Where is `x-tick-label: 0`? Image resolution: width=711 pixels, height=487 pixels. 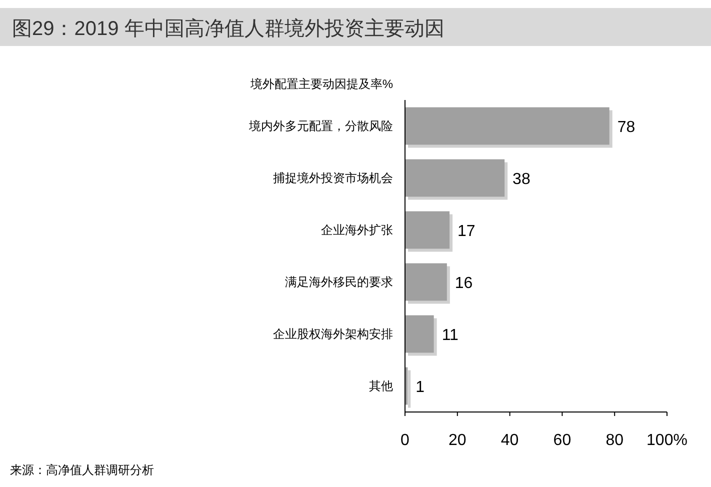
x-tick-label: 0 is located at coordinates (405, 440).